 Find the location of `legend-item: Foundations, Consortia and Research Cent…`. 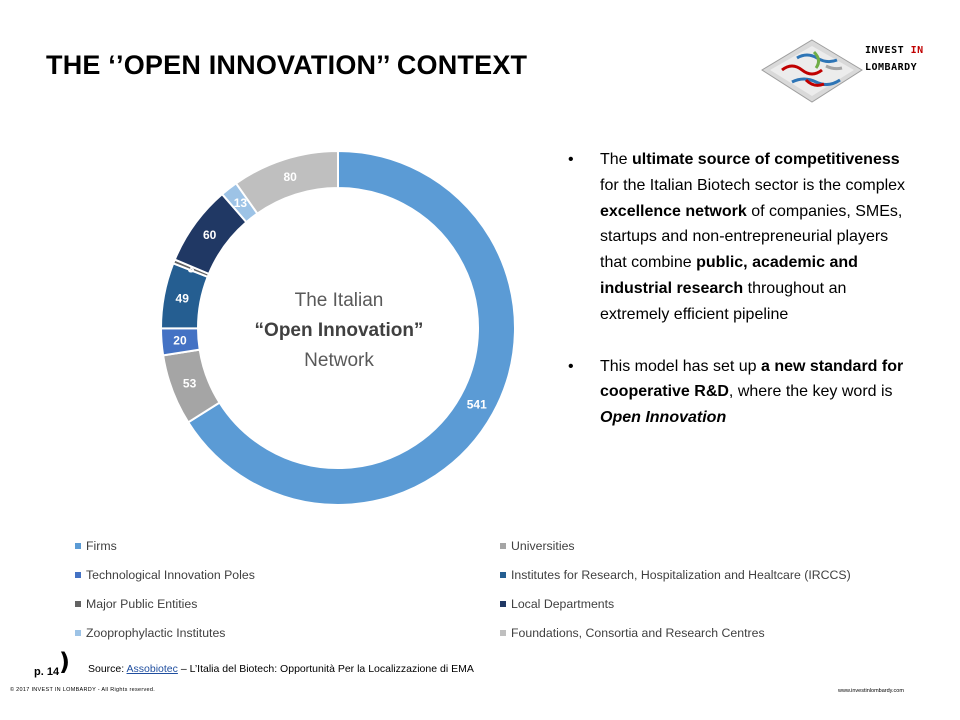

legend-item: Foundations, Consortia and Research Cent… is located at coordinates (632, 633).